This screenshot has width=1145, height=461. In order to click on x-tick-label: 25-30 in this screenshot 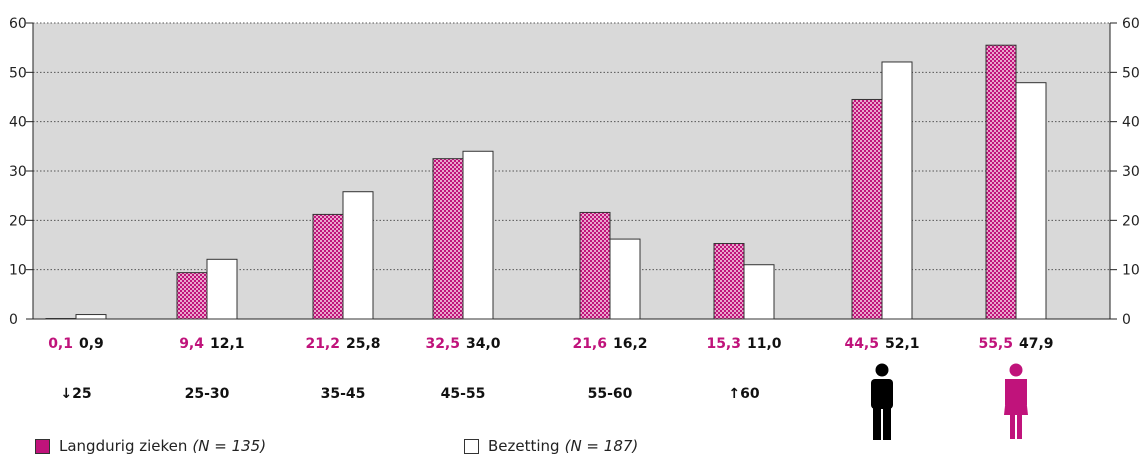, I will do `click(207, 394)`.